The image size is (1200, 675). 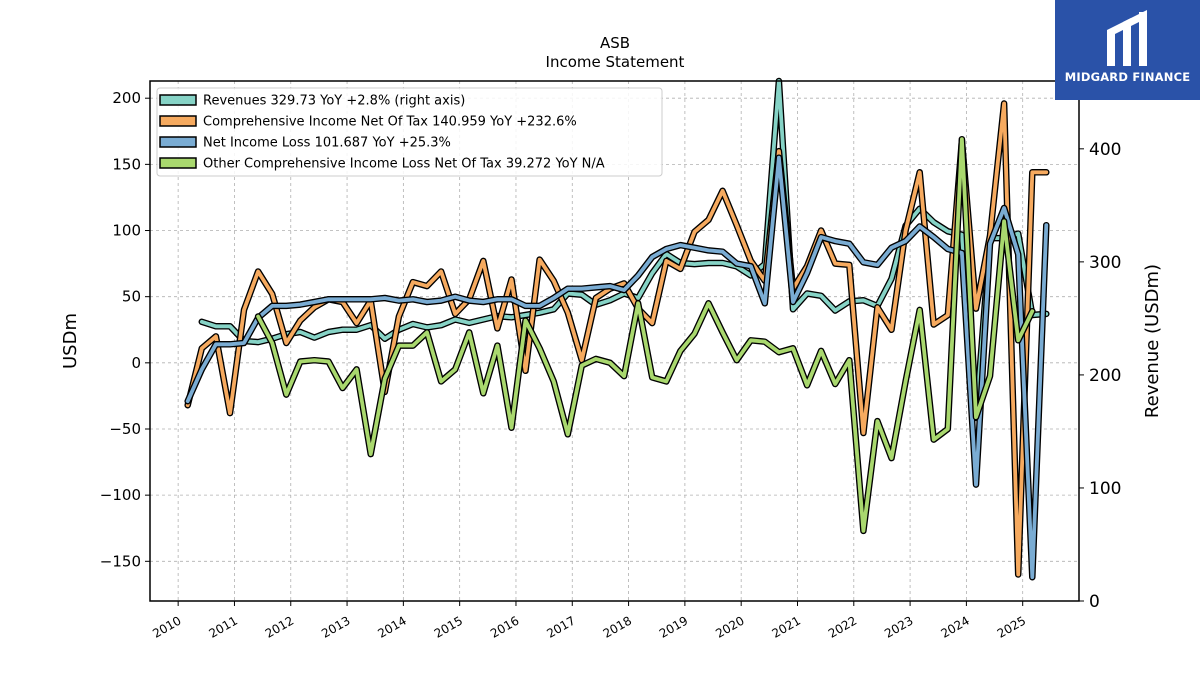 I want to click on x-tick-label: 2010, so click(x=166, y=626).